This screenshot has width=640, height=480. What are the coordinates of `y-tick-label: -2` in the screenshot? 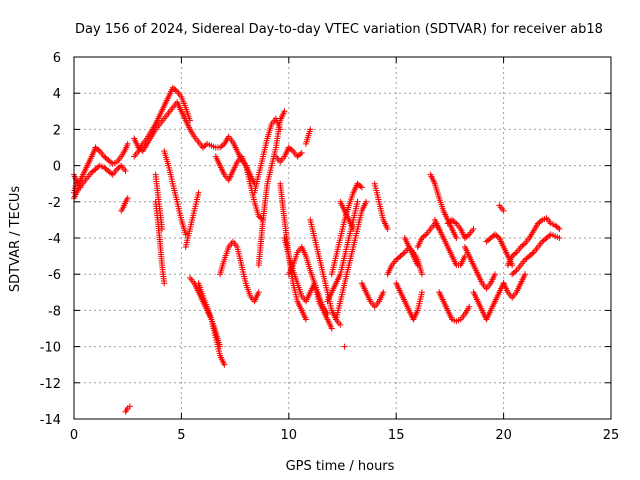 It's located at (54, 203).